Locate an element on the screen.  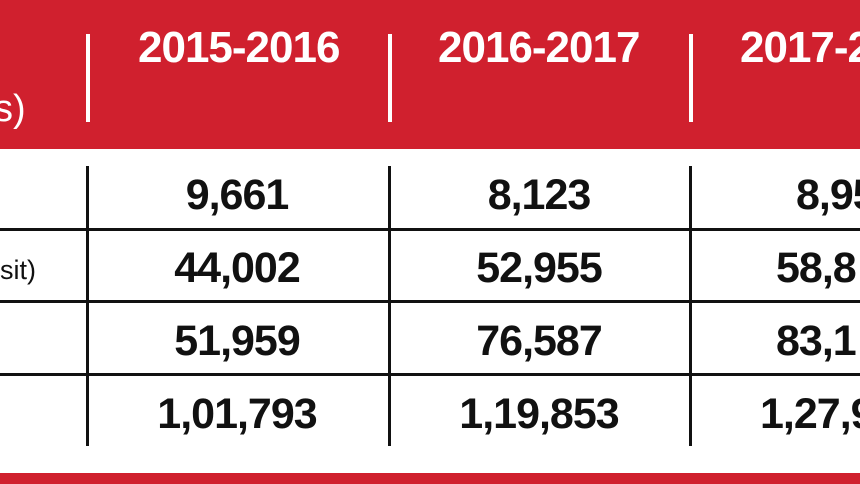
table-cell: 51,959 is located at coordinates (237, 341).